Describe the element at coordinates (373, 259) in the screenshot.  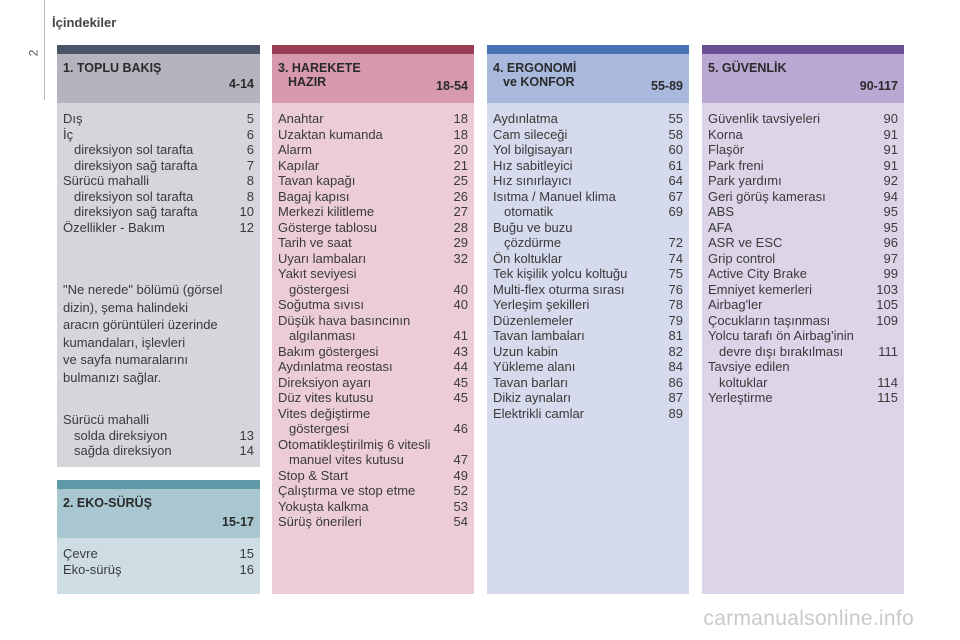
I see `toc-entry: Uyarı lambaları 32` at that location.